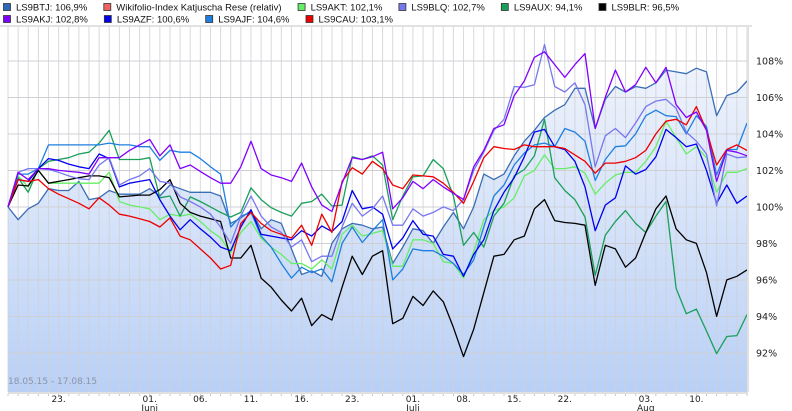  Describe the element at coordinates (52, 20) in the screenshot. I see `legend-label: LS9AKJ: 102,8%` at that location.